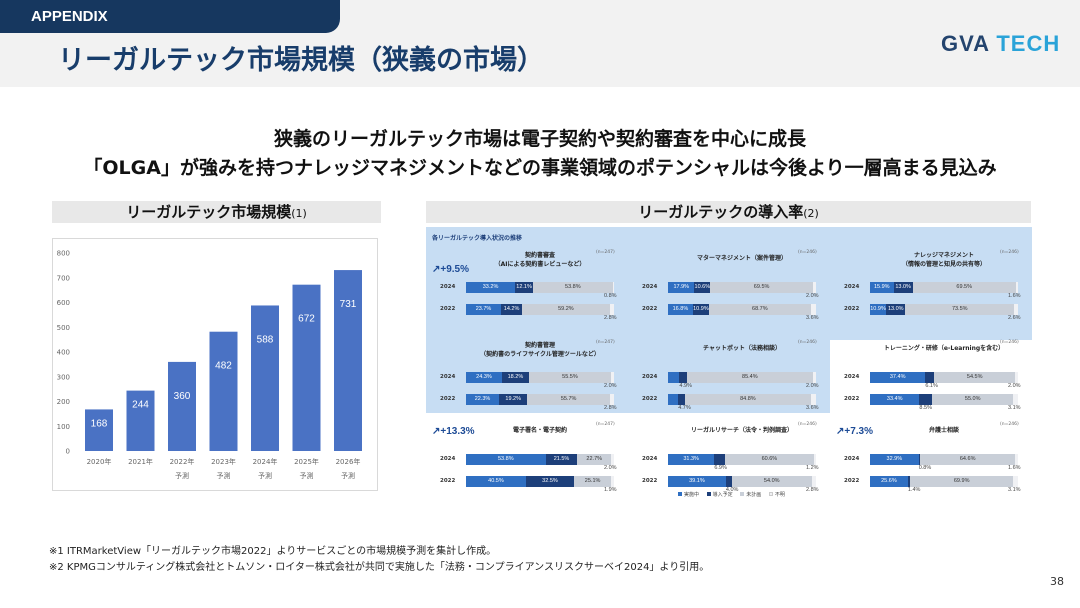 The height and width of the screenshot is (608, 1080). Describe the element at coordinates (1014, 296) in the screenshot. I see `unknown-value: 1.6%` at that location.